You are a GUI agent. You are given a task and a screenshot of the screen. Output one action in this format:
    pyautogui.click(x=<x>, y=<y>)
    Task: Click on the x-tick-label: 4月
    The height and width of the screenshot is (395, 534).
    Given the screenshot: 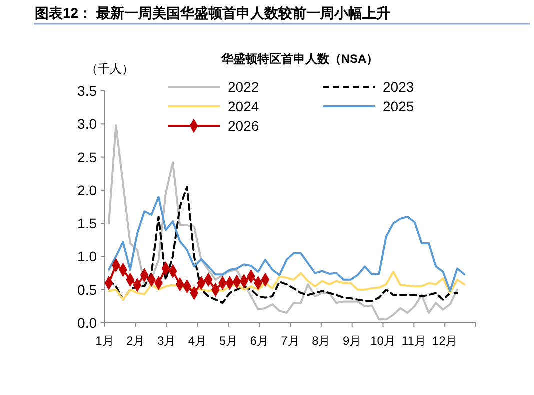 What is the action you would take?
    pyautogui.click(x=198, y=341)
    